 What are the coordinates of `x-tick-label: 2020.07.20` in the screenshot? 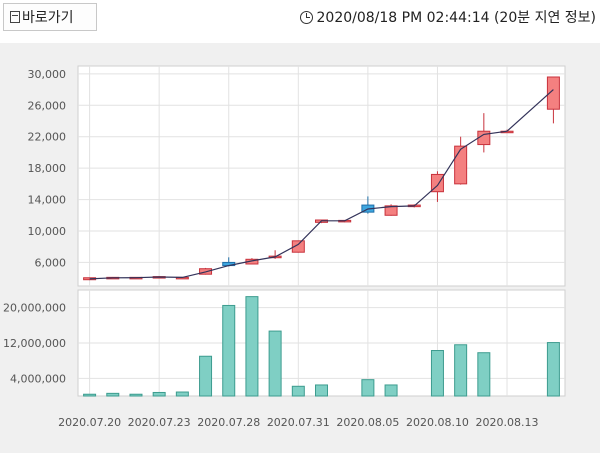 It's located at (89, 422).